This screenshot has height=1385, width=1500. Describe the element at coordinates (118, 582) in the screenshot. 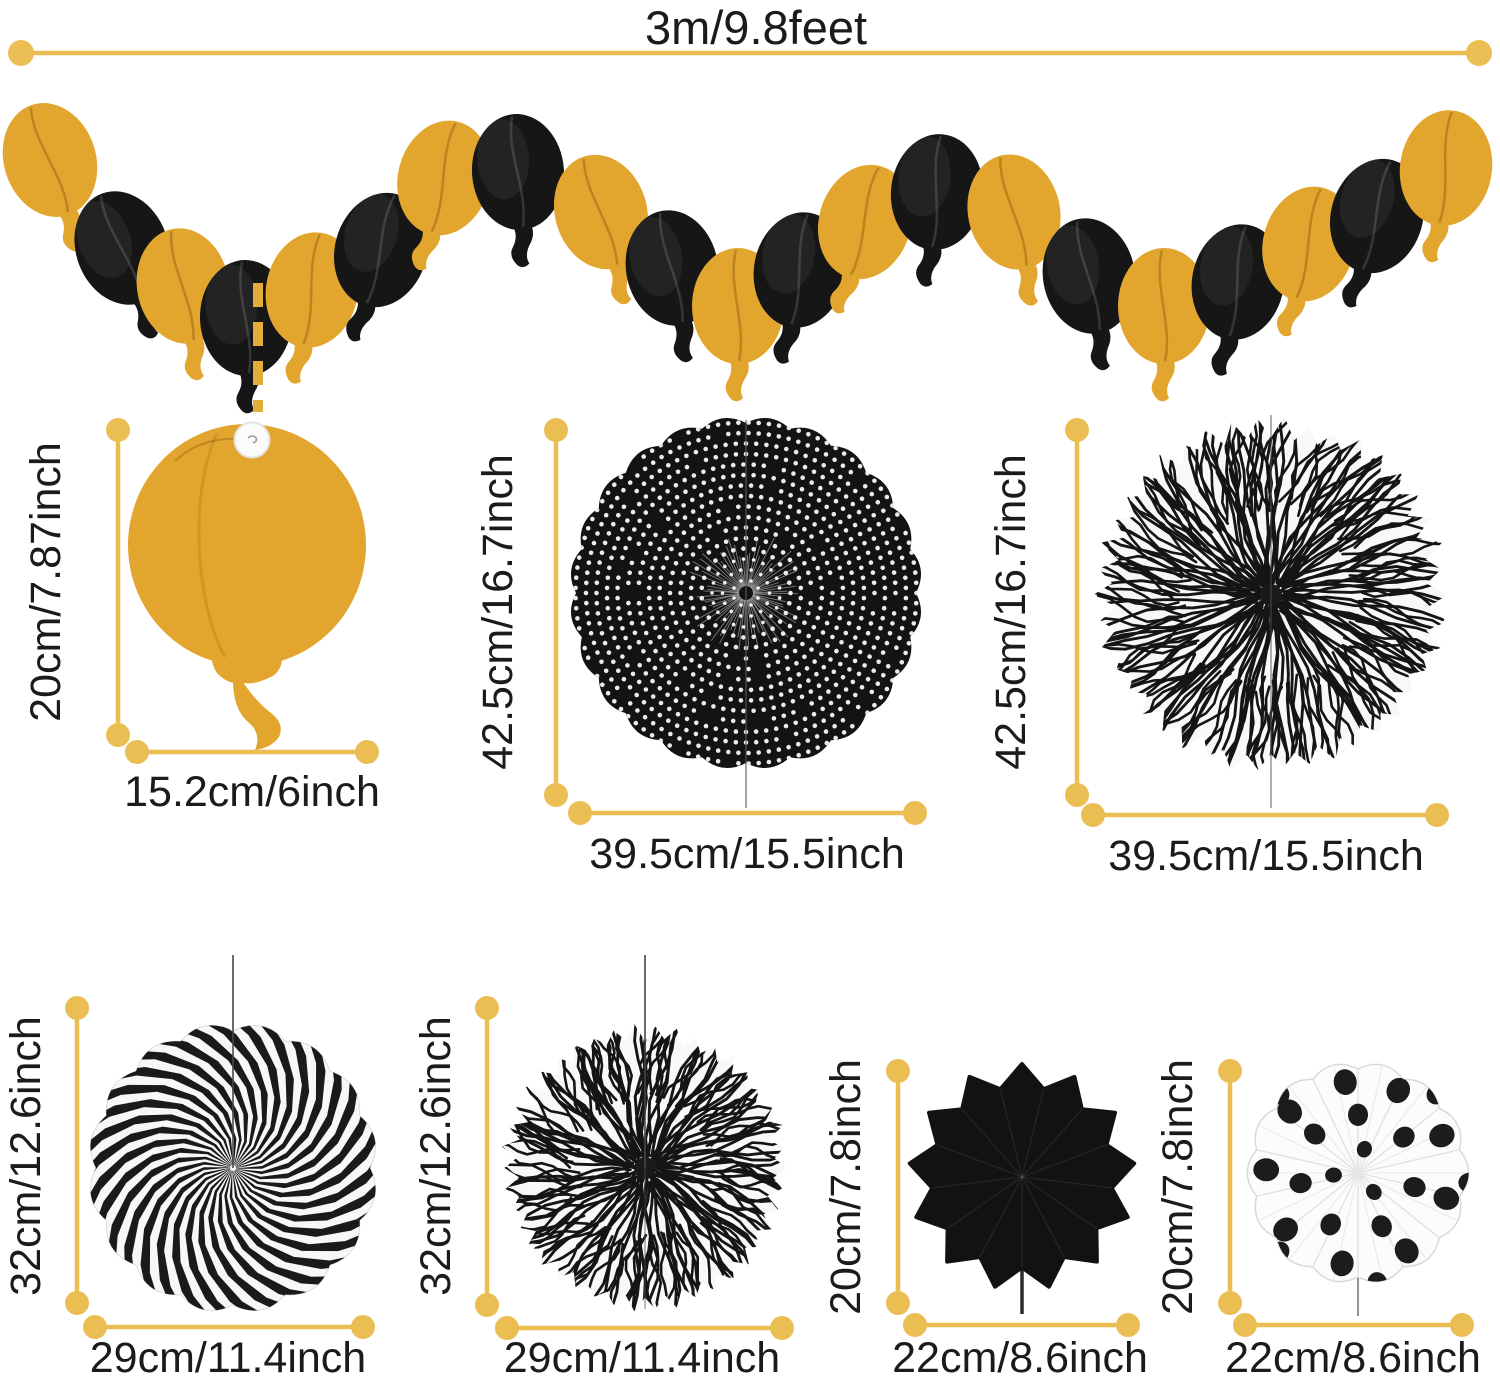

I see `balloon-height-line` at that location.